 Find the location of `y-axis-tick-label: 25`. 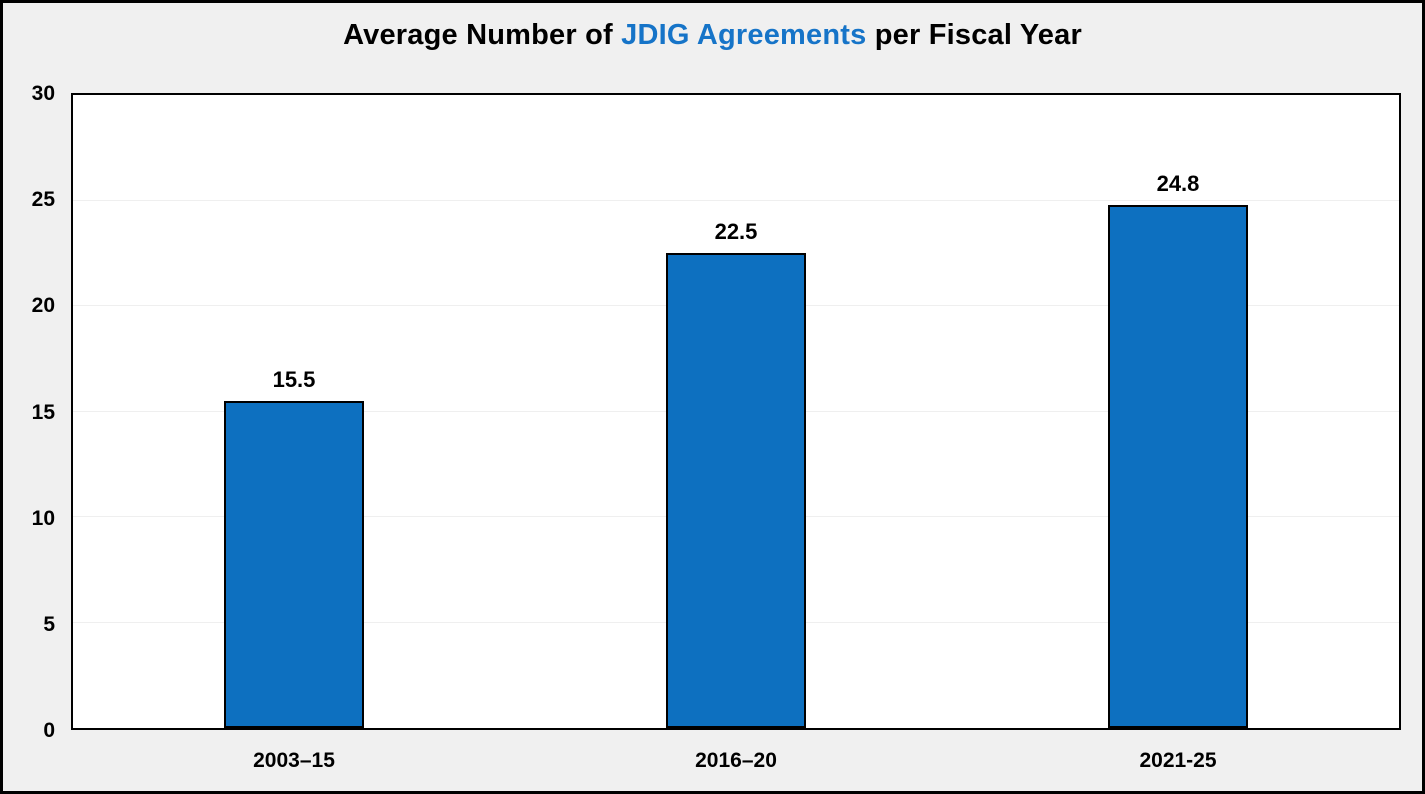

y-axis-tick-label: 25 is located at coordinates (43, 200).